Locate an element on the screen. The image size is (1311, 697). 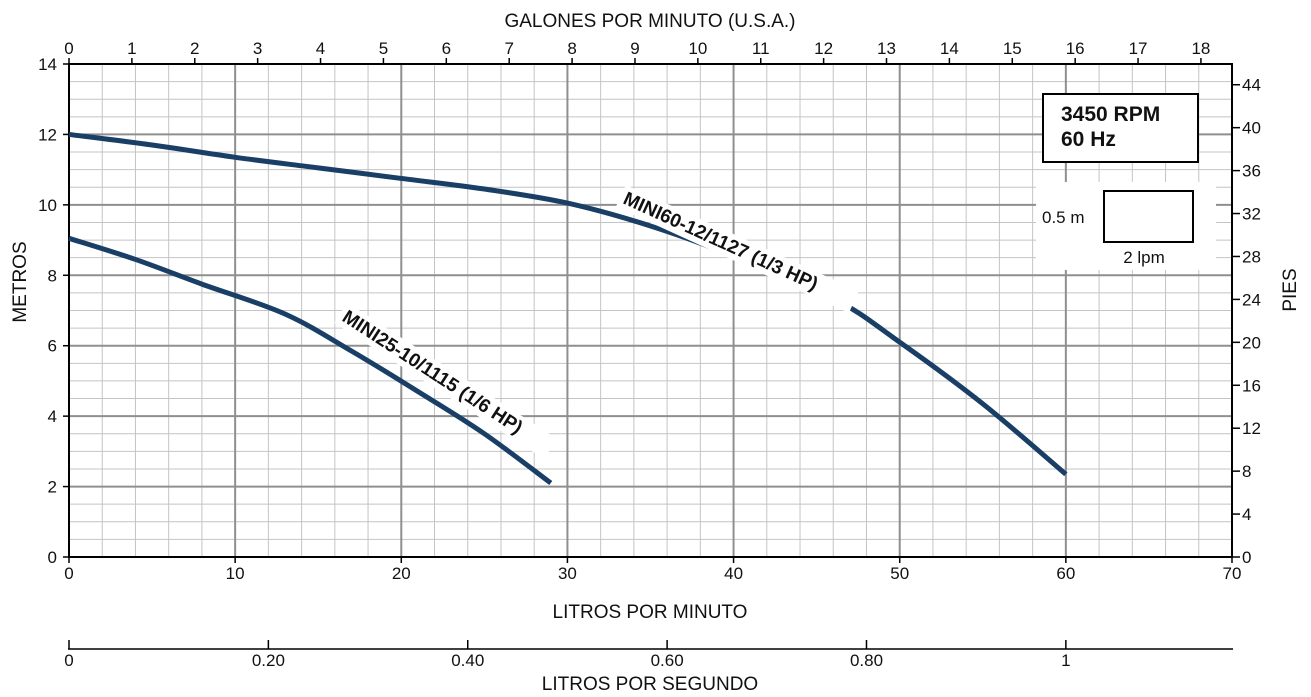
y-left-tick-label: 0 is located at coordinates (52, 557).